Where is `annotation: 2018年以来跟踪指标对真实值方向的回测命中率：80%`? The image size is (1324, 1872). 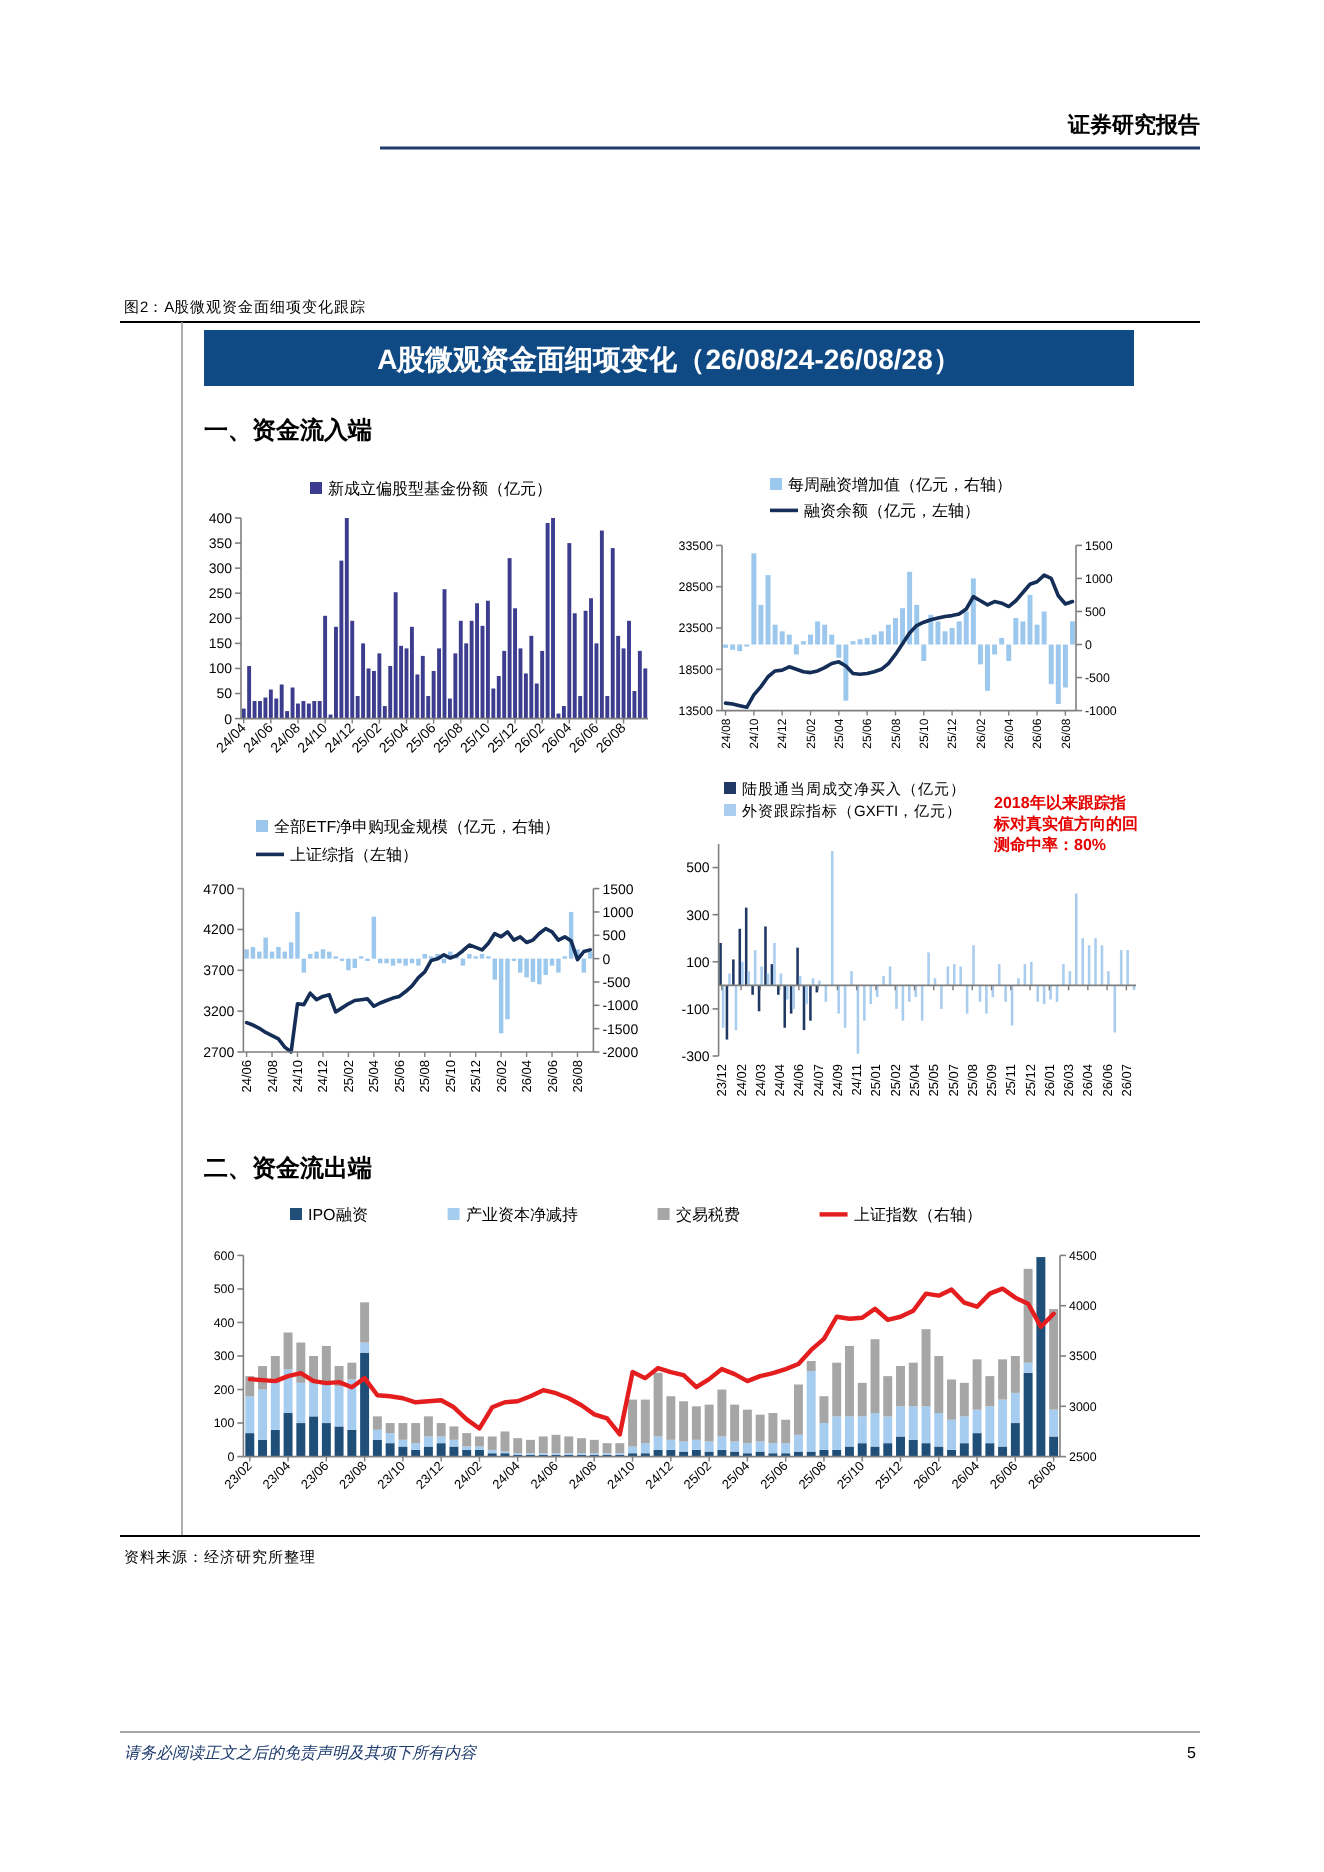
annotation: 2018年以来跟踪指标对真实值方向的回测命中率：80% is located at coordinates (1065, 824).